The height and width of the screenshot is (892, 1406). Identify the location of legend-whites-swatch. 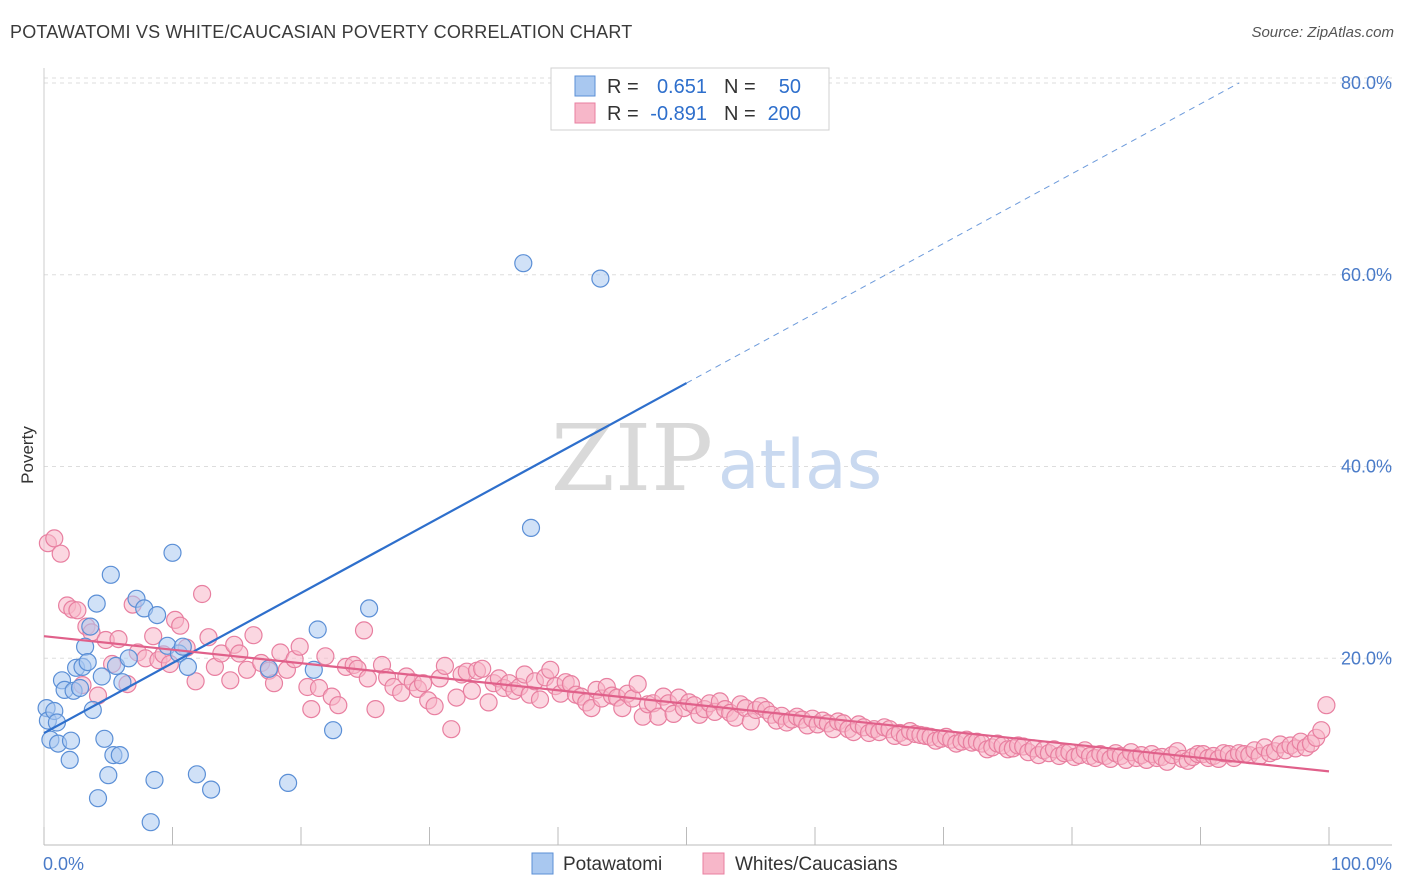
(713, 863).